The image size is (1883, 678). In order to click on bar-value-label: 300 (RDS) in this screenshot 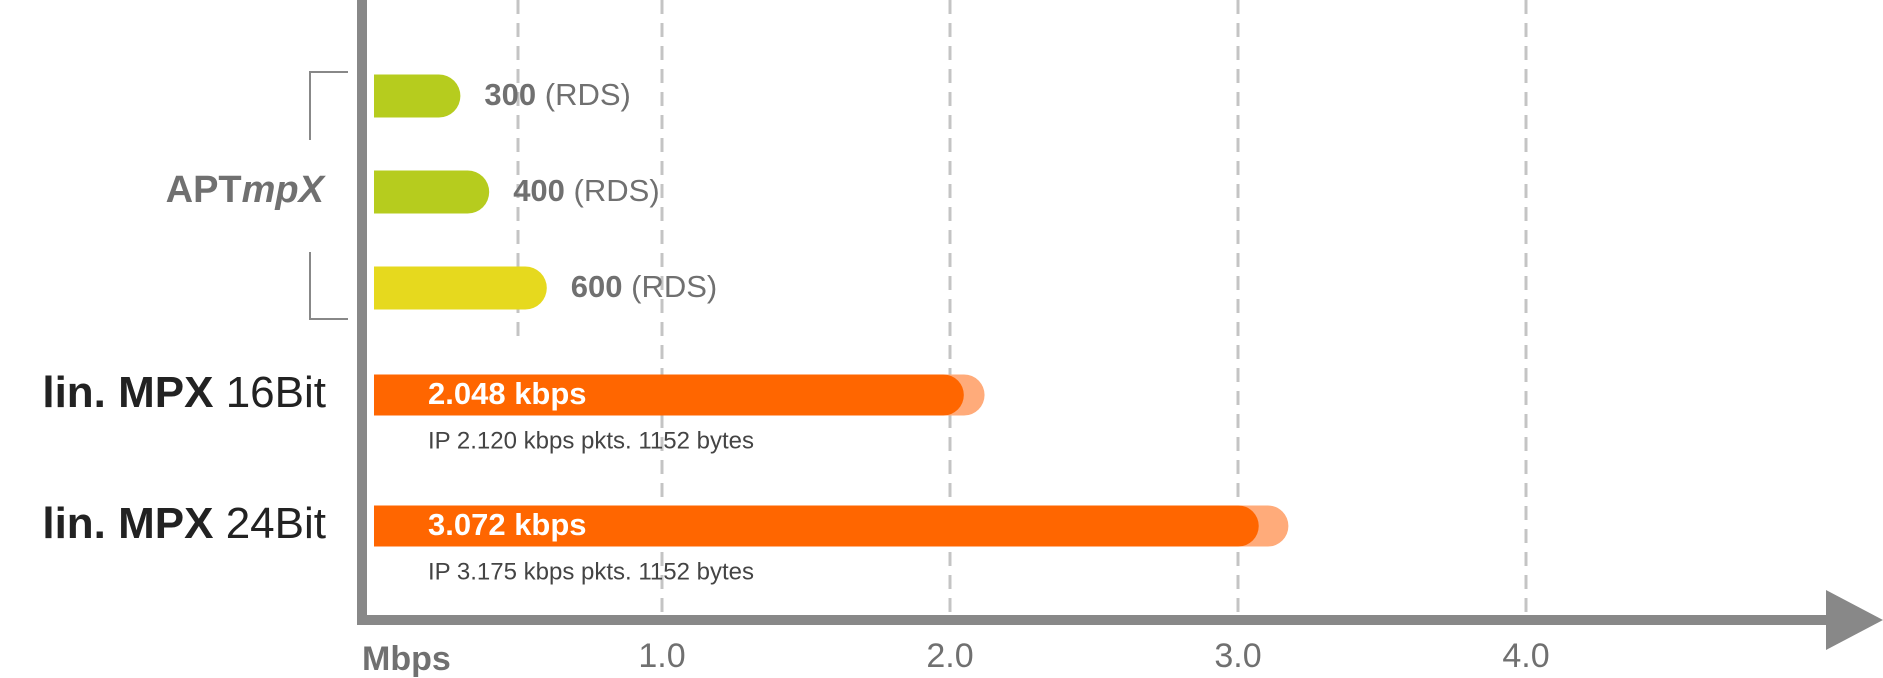, I will do `click(557, 94)`.